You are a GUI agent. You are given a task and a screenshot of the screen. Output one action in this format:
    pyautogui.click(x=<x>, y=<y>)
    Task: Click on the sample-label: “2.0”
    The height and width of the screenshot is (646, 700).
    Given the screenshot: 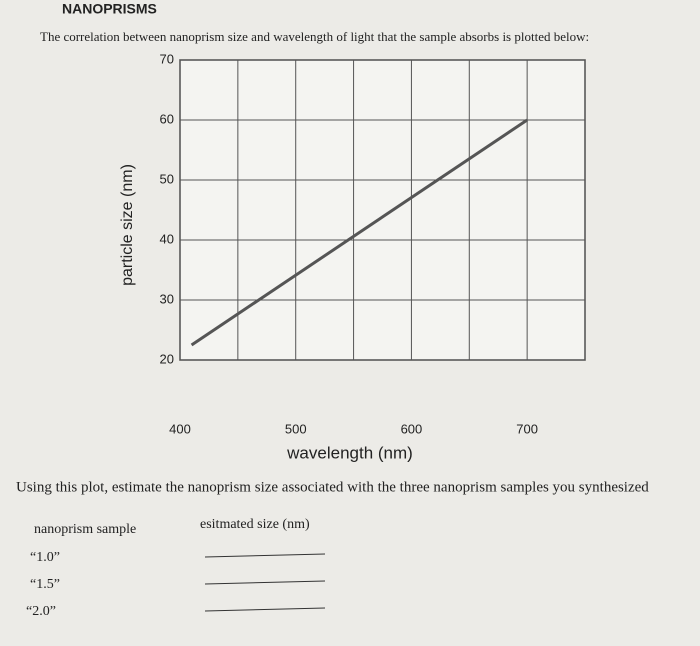 What is the action you would take?
    pyautogui.click(x=41, y=611)
    